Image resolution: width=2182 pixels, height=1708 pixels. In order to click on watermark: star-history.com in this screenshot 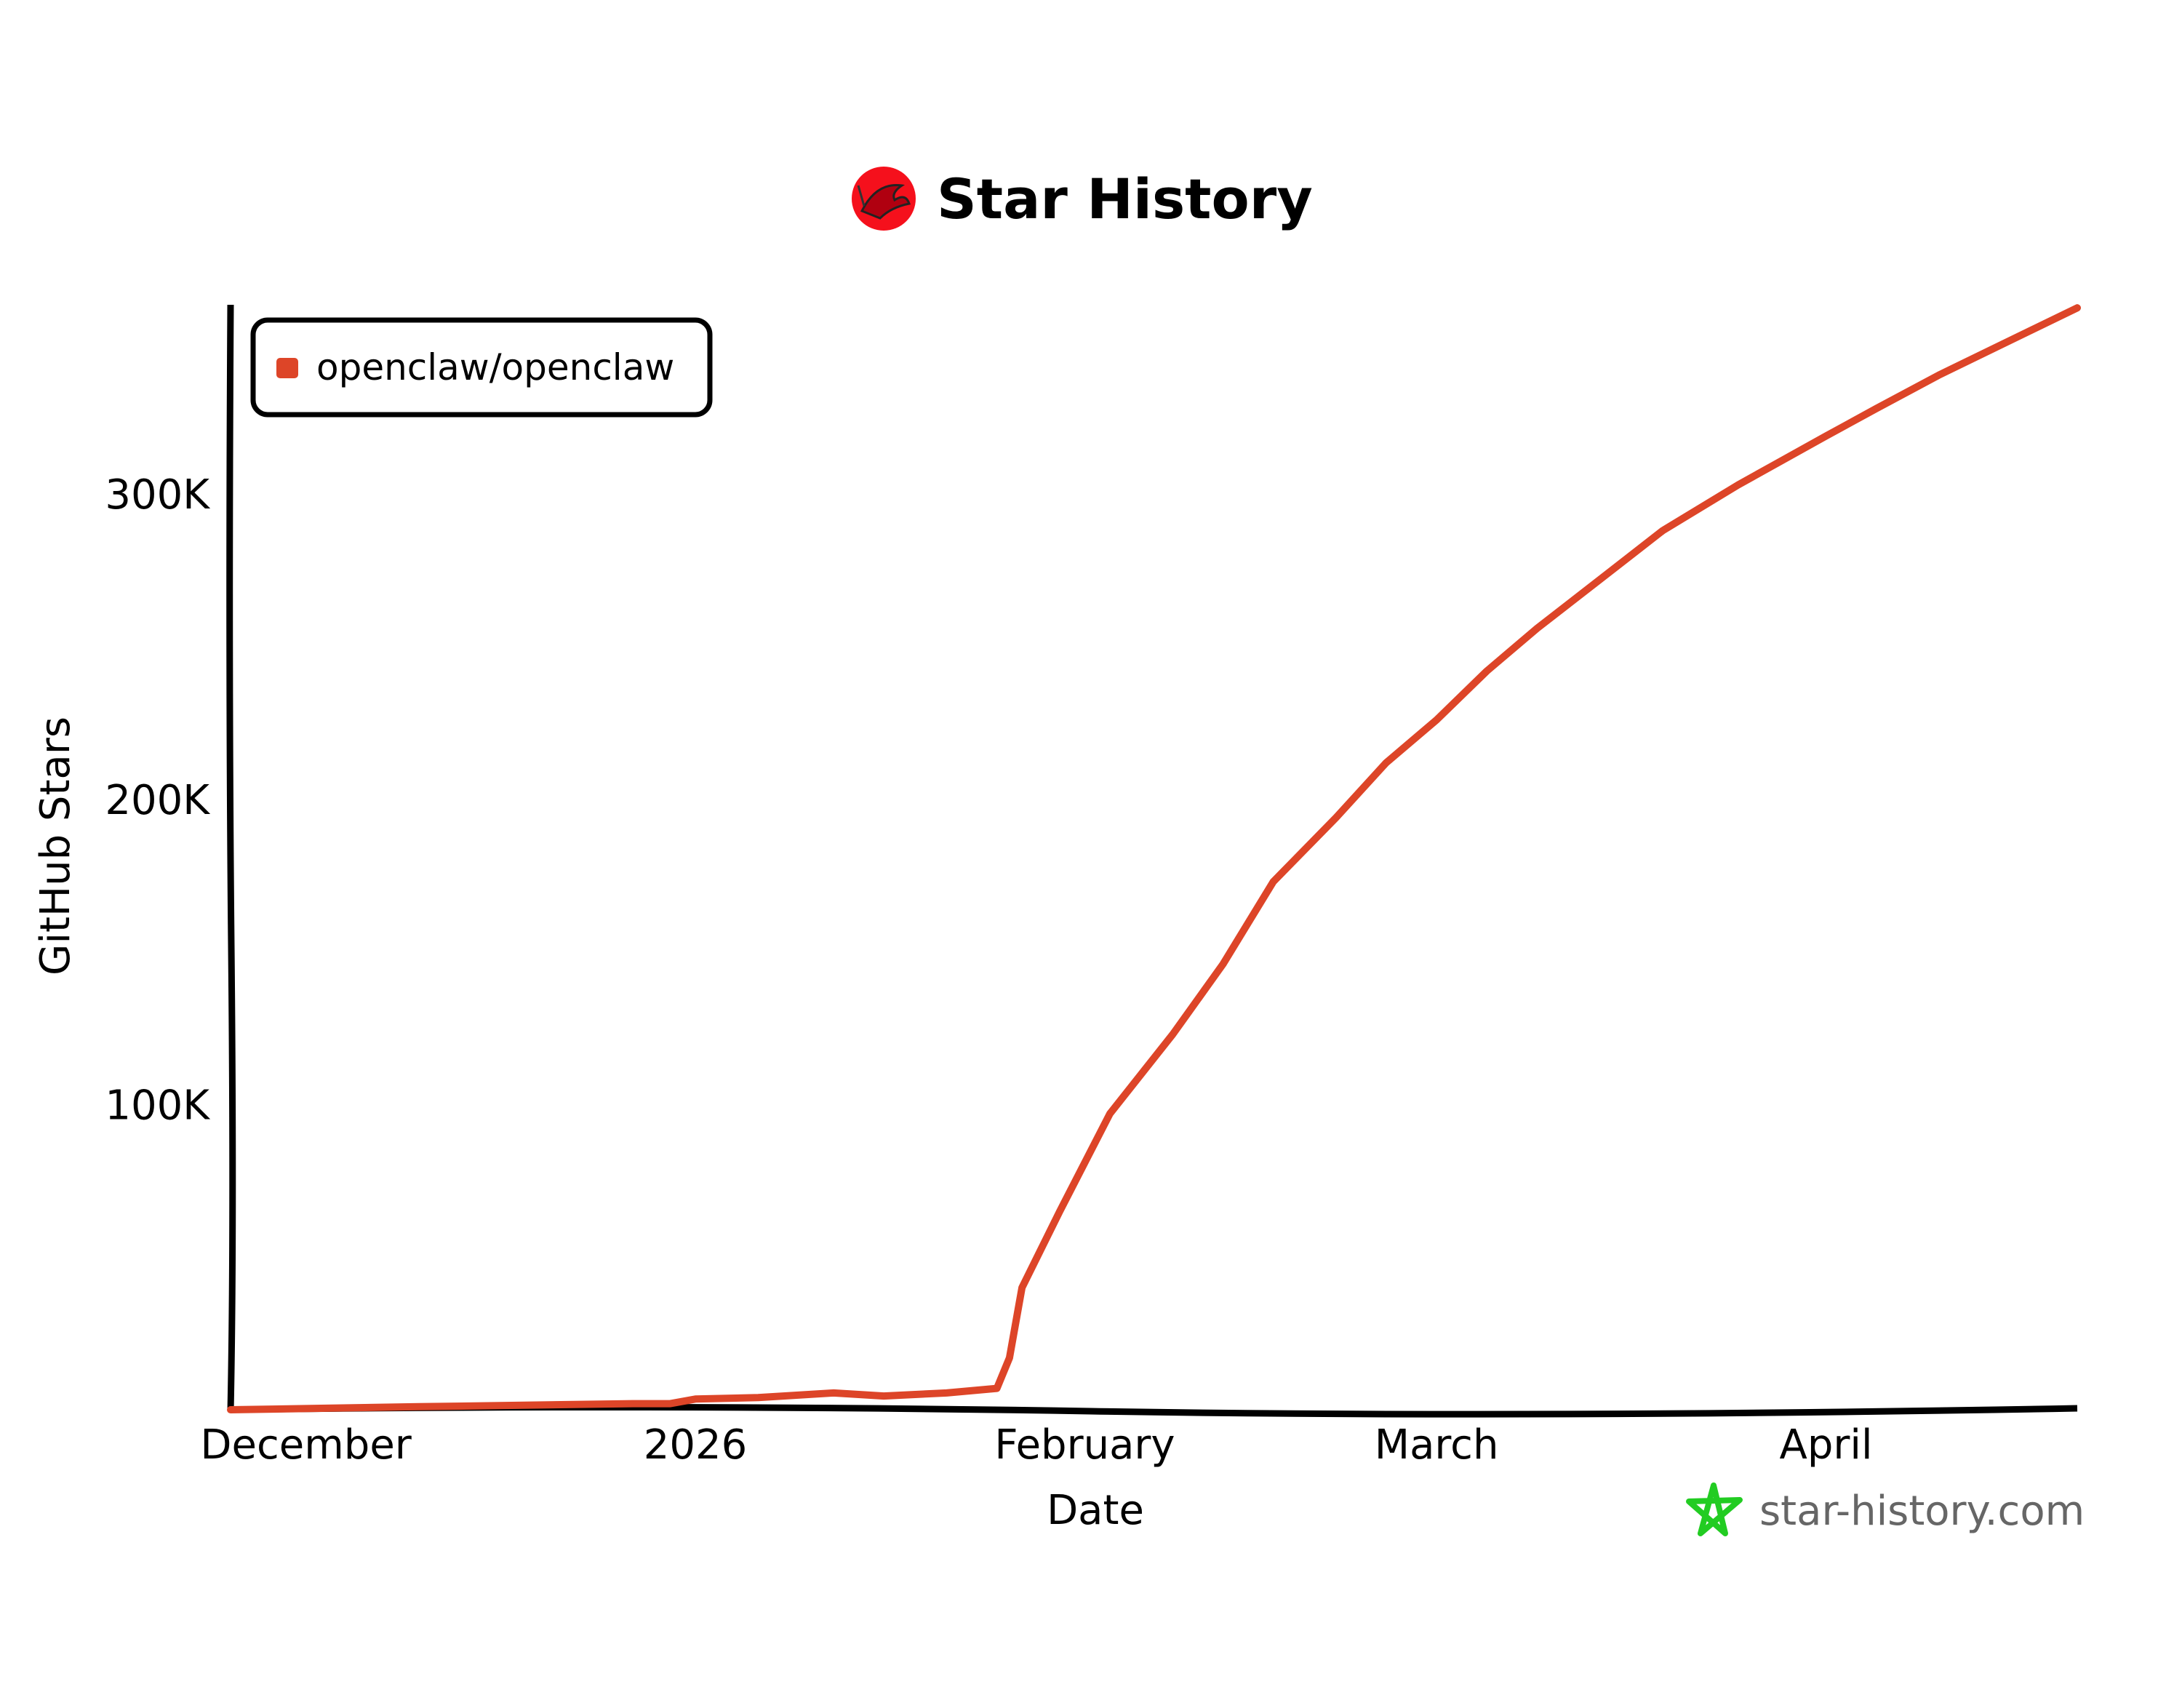, I will do `click(1885, 1509)`.